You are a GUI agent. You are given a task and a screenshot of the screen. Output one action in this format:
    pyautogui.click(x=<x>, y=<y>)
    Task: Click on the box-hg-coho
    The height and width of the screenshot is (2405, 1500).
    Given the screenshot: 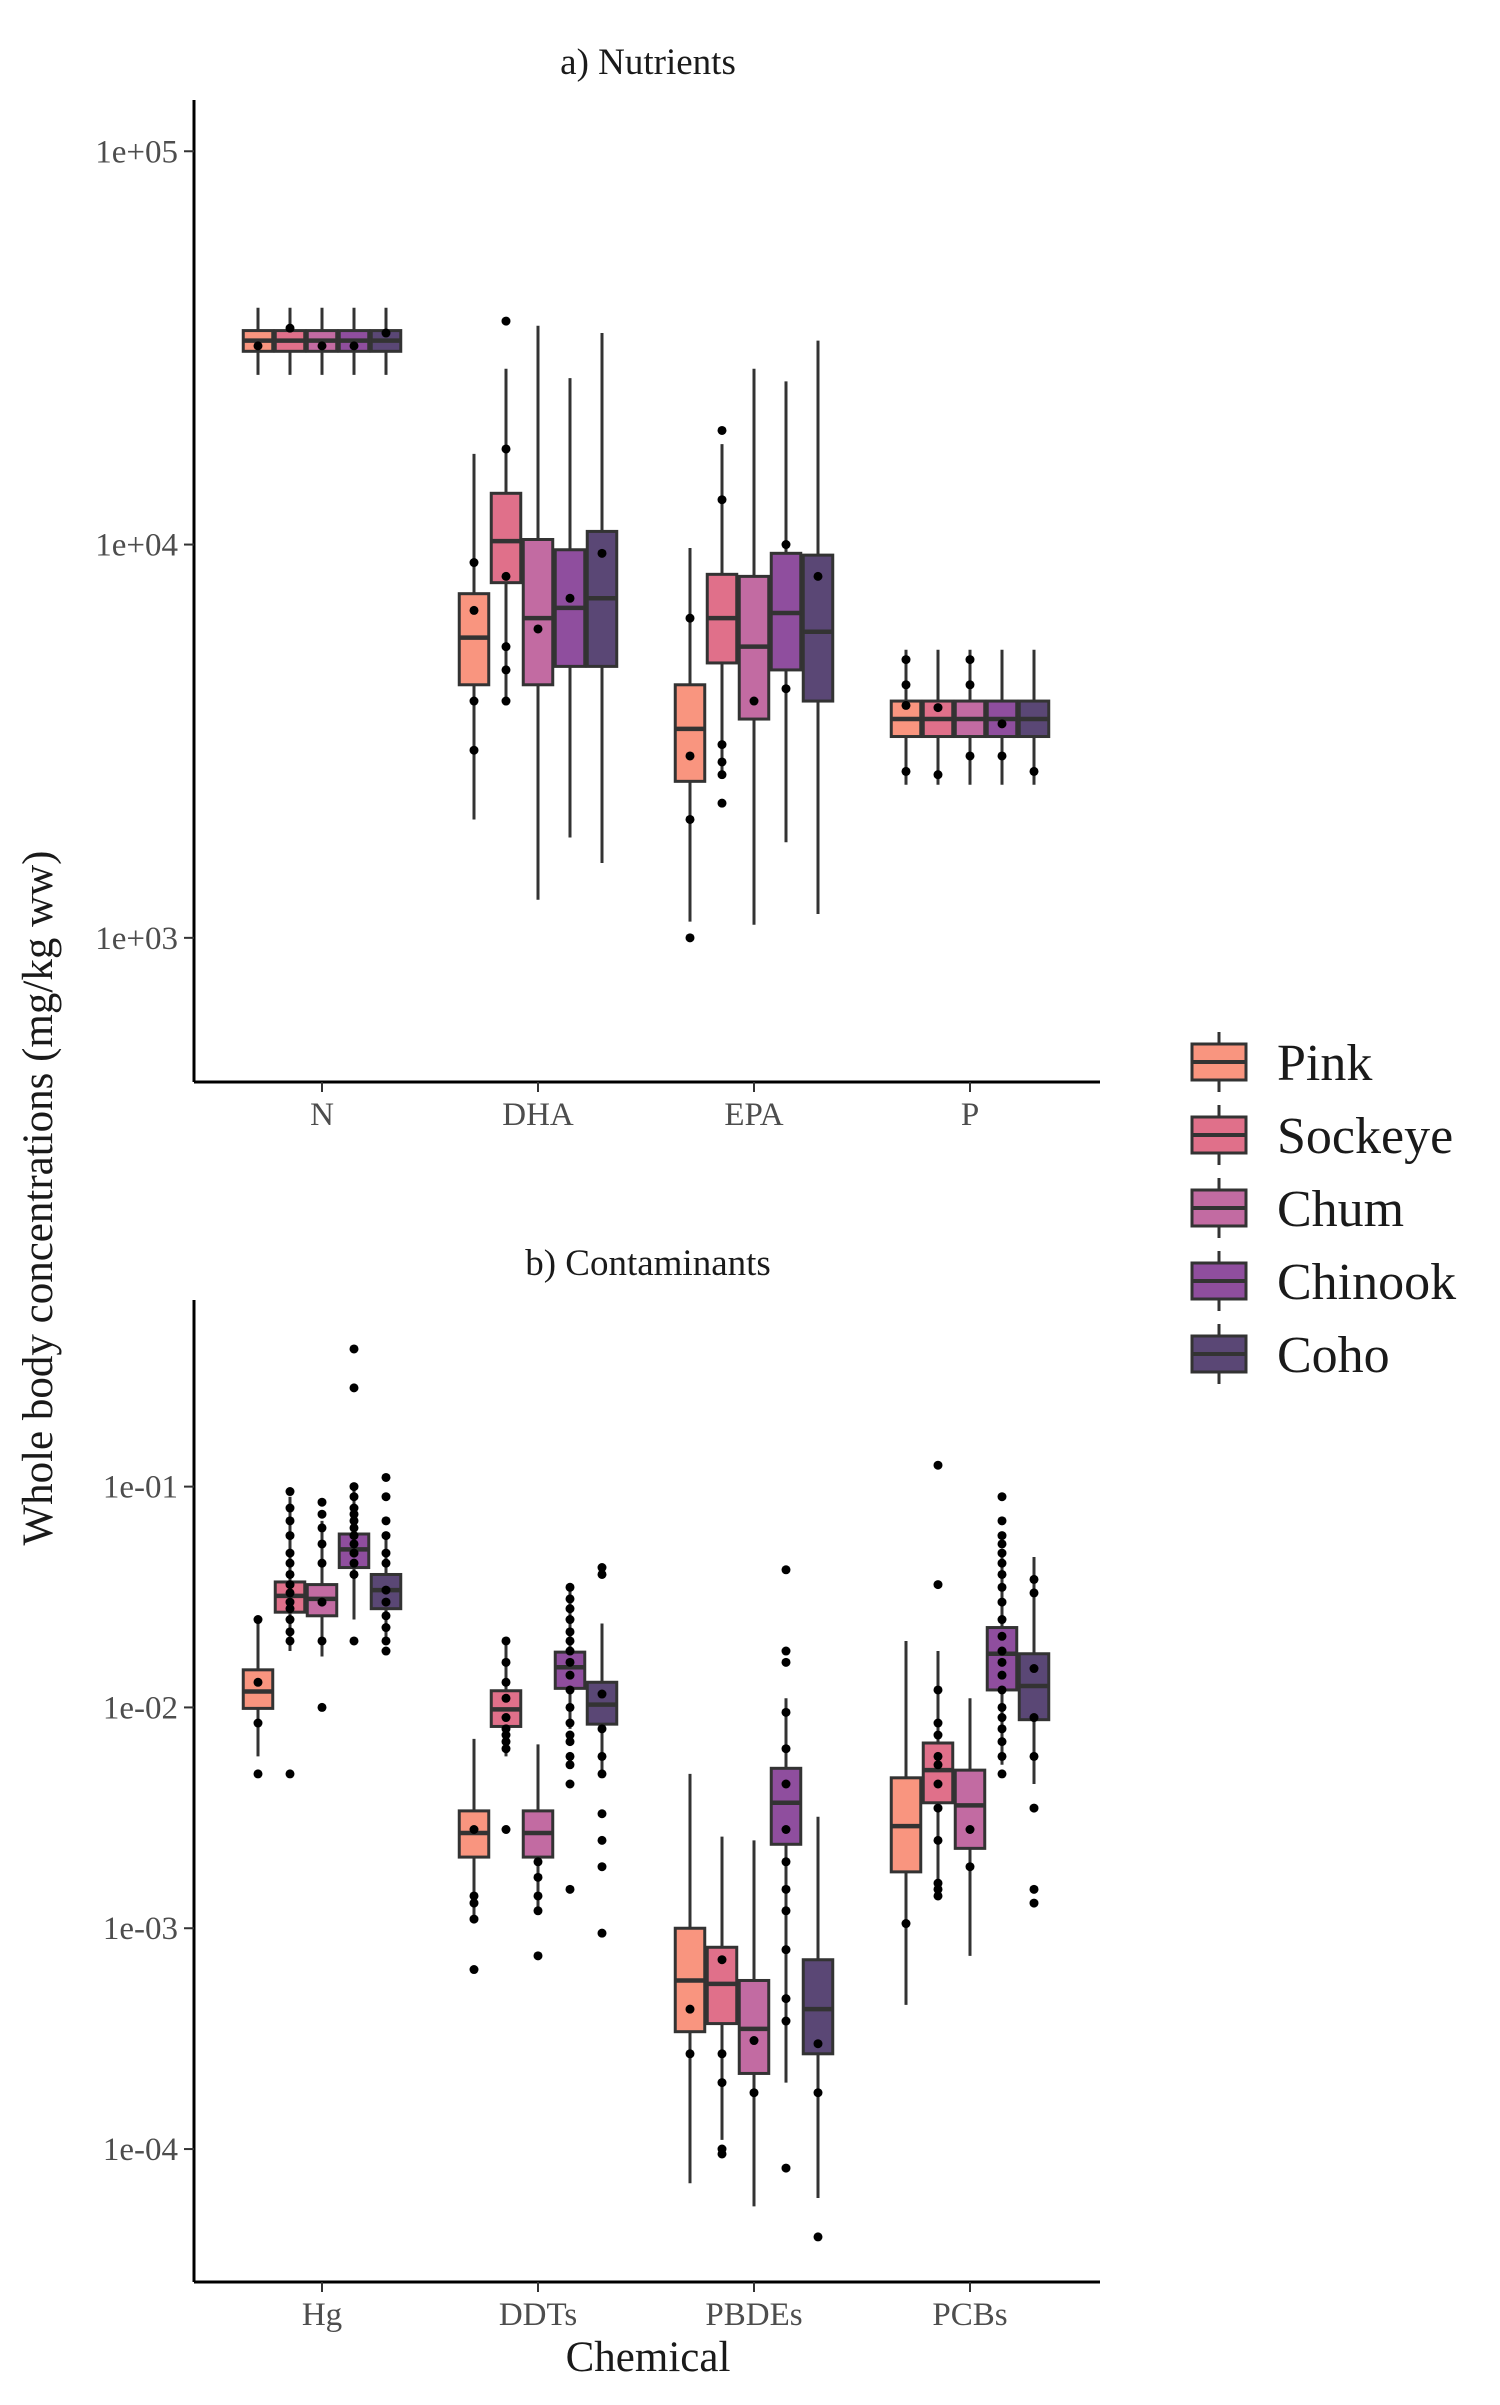 What is the action you would take?
    pyautogui.click(x=386, y=1564)
    